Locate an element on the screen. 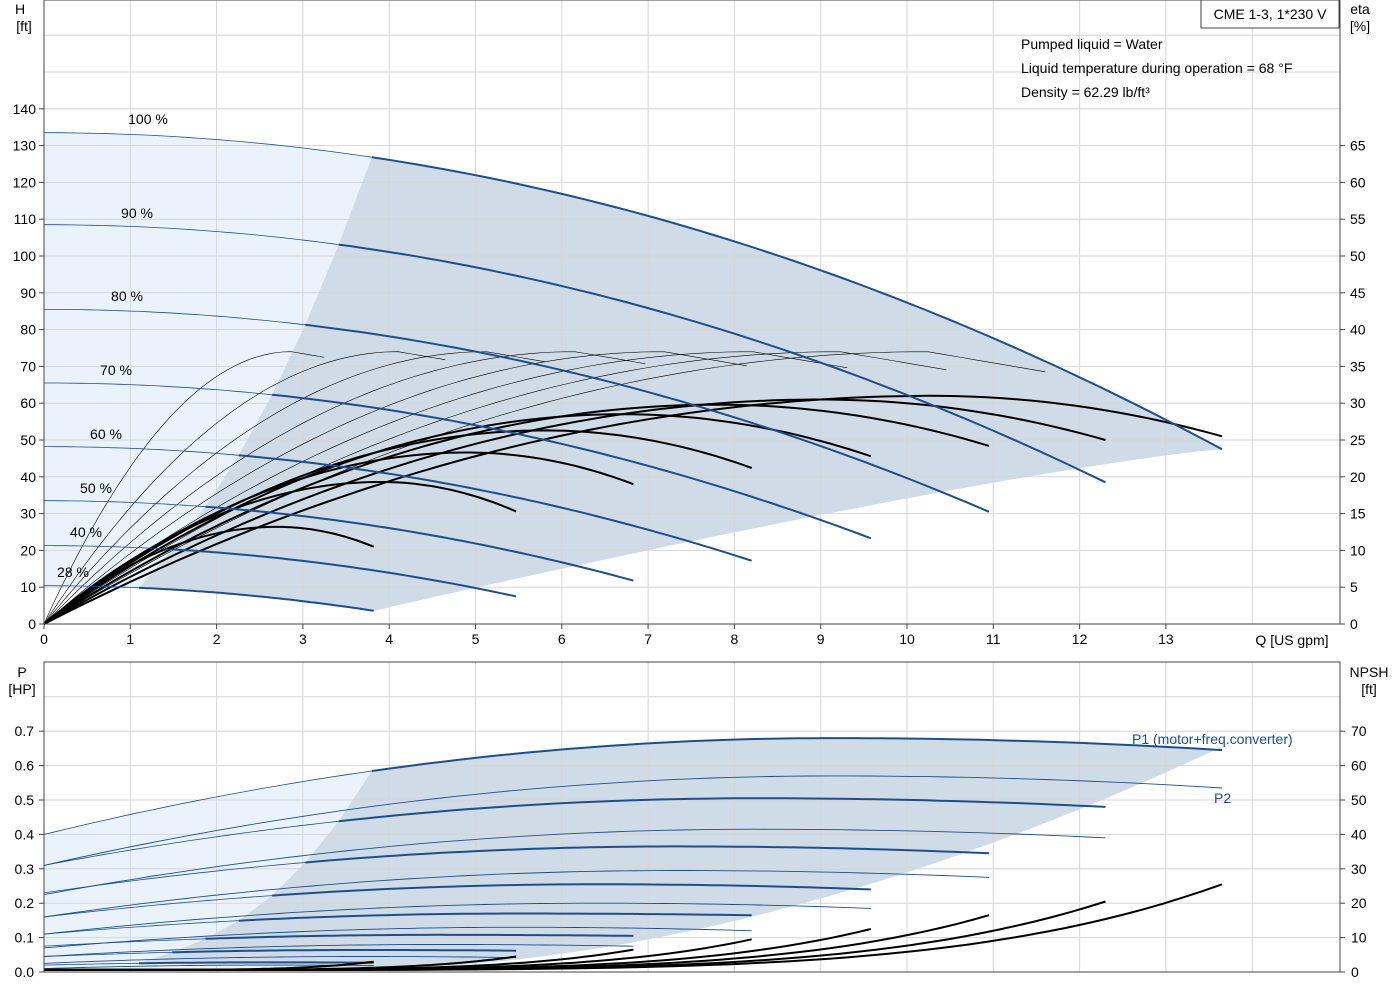 The width and height of the screenshot is (1400, 1000). eta-tick-label: 45 is located at coordinates (1358, 293).